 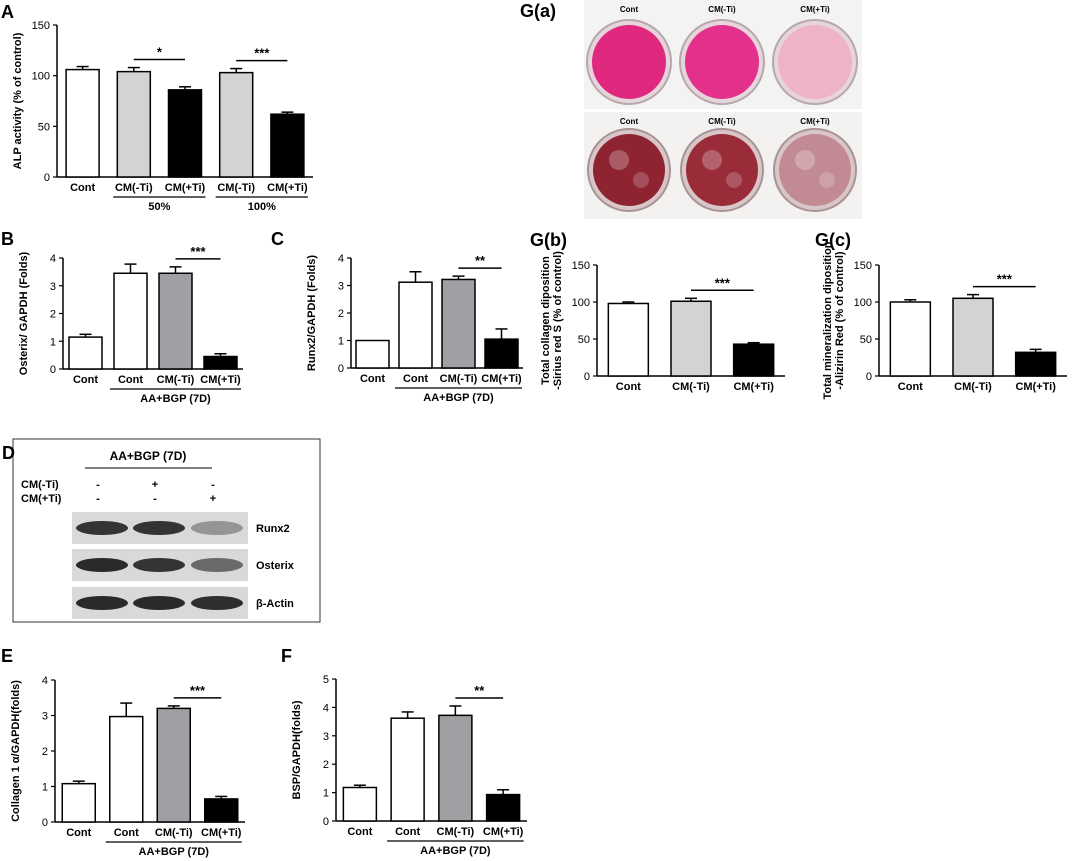 What do you see at coordinates (840, 320) in the screenshot?
I see `y-axis-title: -Alizirin Red (% of control)` at bounding box center [840, 320].